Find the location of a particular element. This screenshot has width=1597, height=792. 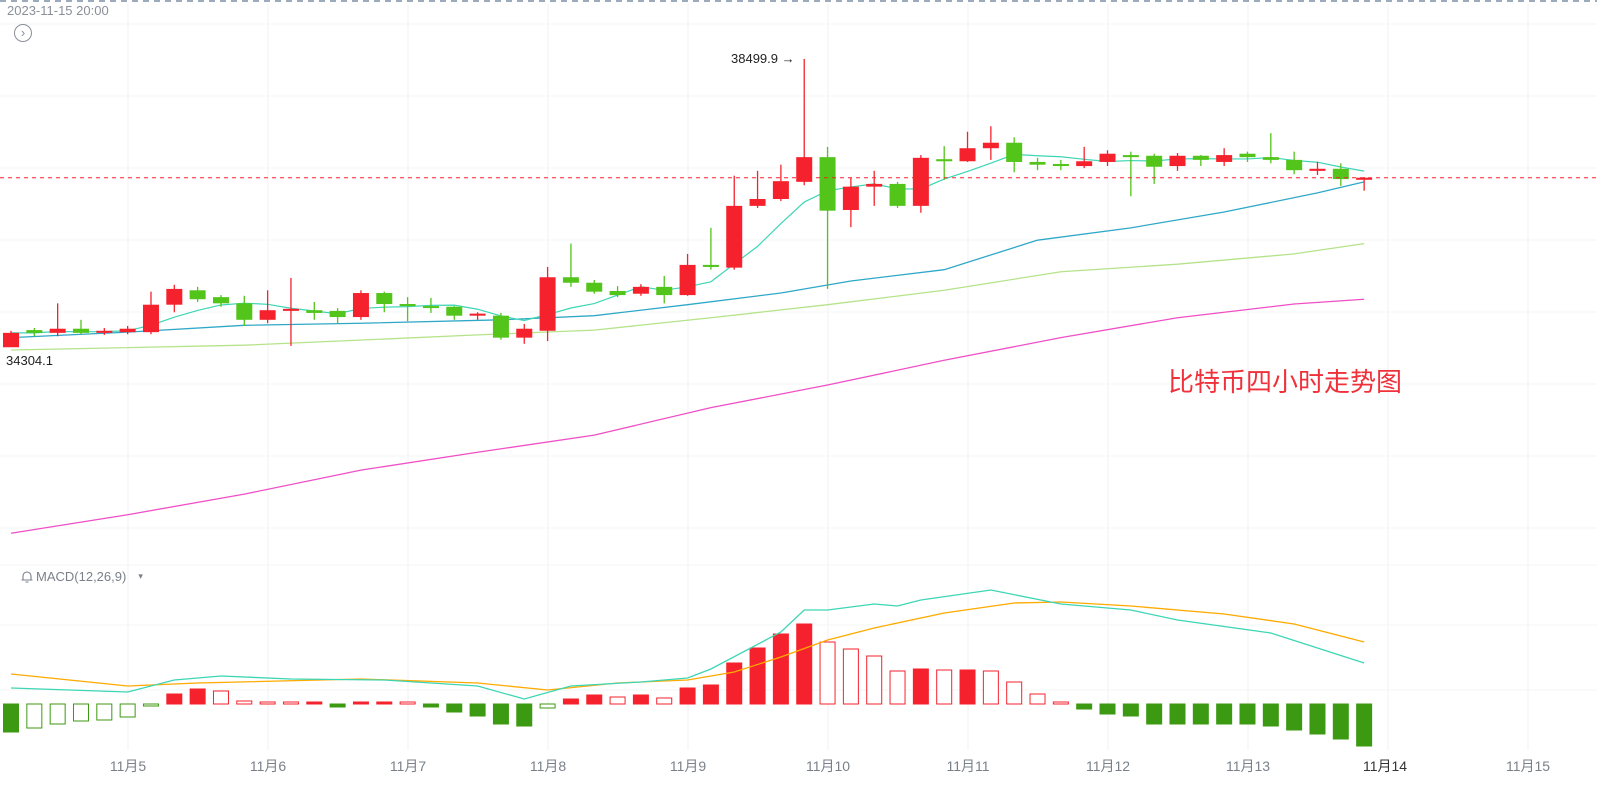

high-price-label: 38499.9 → is located at coordinates (763, 58).